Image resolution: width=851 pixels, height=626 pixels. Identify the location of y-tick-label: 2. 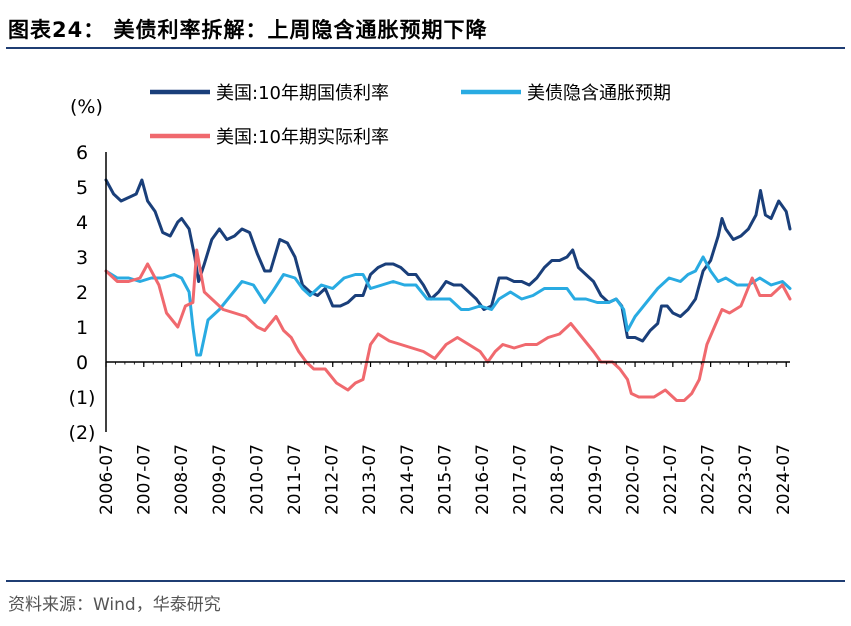
(82, 293).